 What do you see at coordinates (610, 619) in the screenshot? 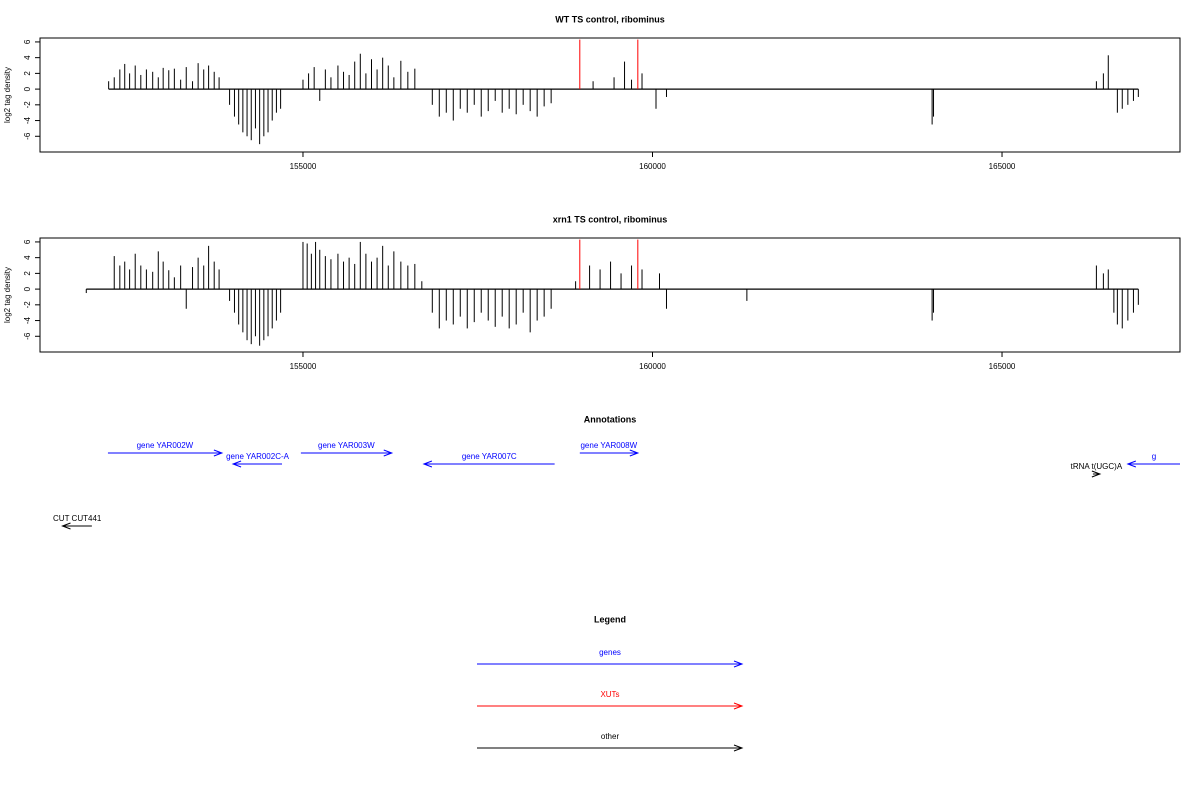
I see `legend-title: Legend` at bounding box center [610, 619].